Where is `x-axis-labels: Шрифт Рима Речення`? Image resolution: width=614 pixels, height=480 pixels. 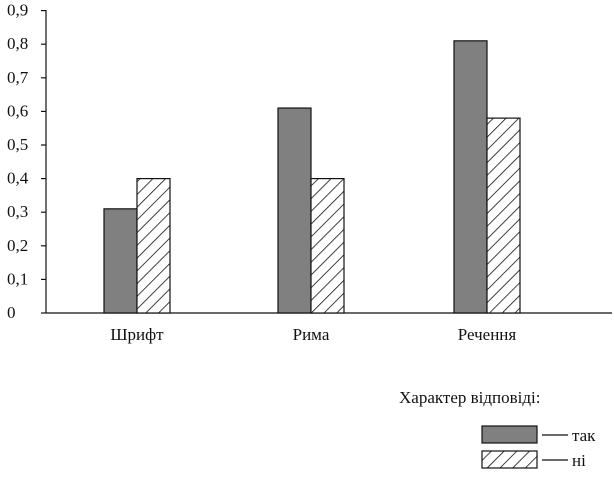 x-axis-labels: Шрифт Рима Речення is located at coordinates (313, 334).